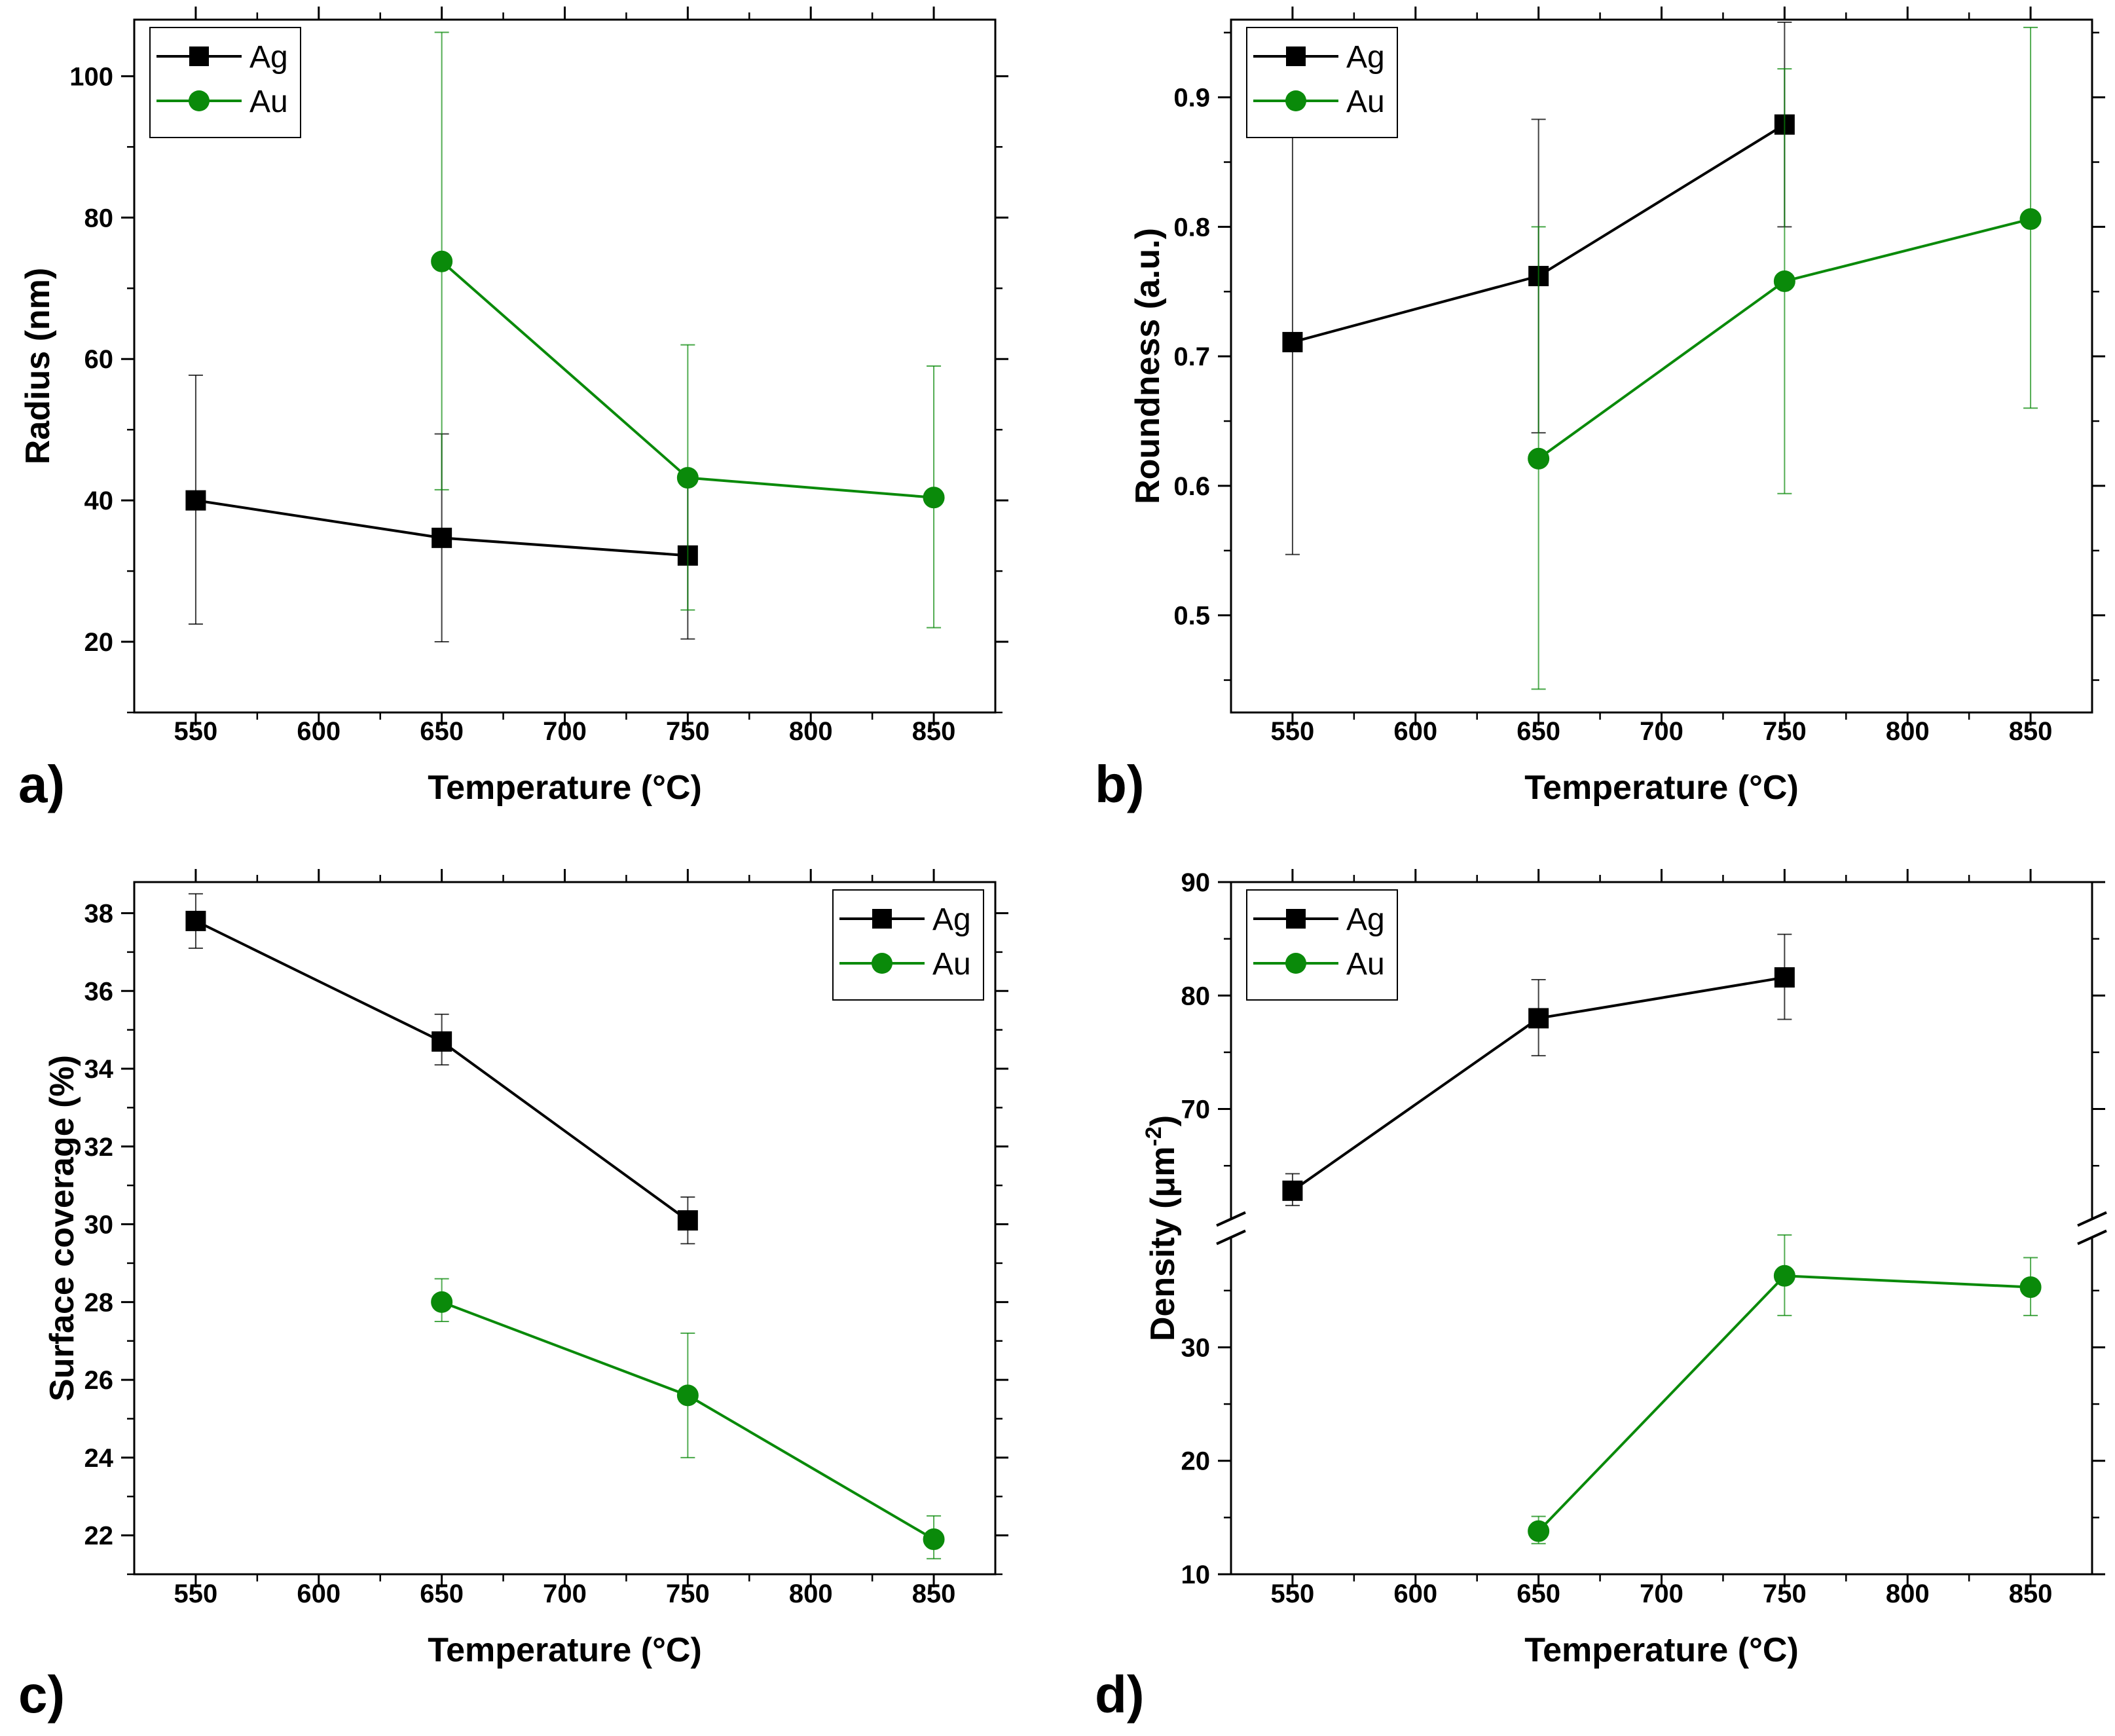  Describe the element at coordinates (1191, 98) in the screenshot. I see `y-tick-label: 0.9` at that location.